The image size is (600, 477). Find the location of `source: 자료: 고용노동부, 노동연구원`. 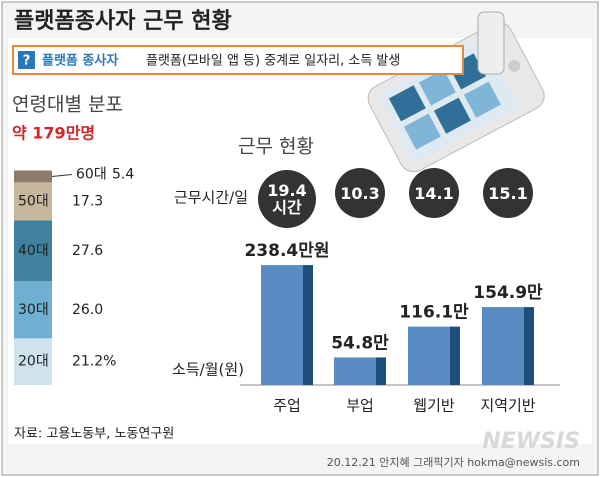

source: 자료: 고용노동부, 노동연구원 is located at coordinates (94, 434).